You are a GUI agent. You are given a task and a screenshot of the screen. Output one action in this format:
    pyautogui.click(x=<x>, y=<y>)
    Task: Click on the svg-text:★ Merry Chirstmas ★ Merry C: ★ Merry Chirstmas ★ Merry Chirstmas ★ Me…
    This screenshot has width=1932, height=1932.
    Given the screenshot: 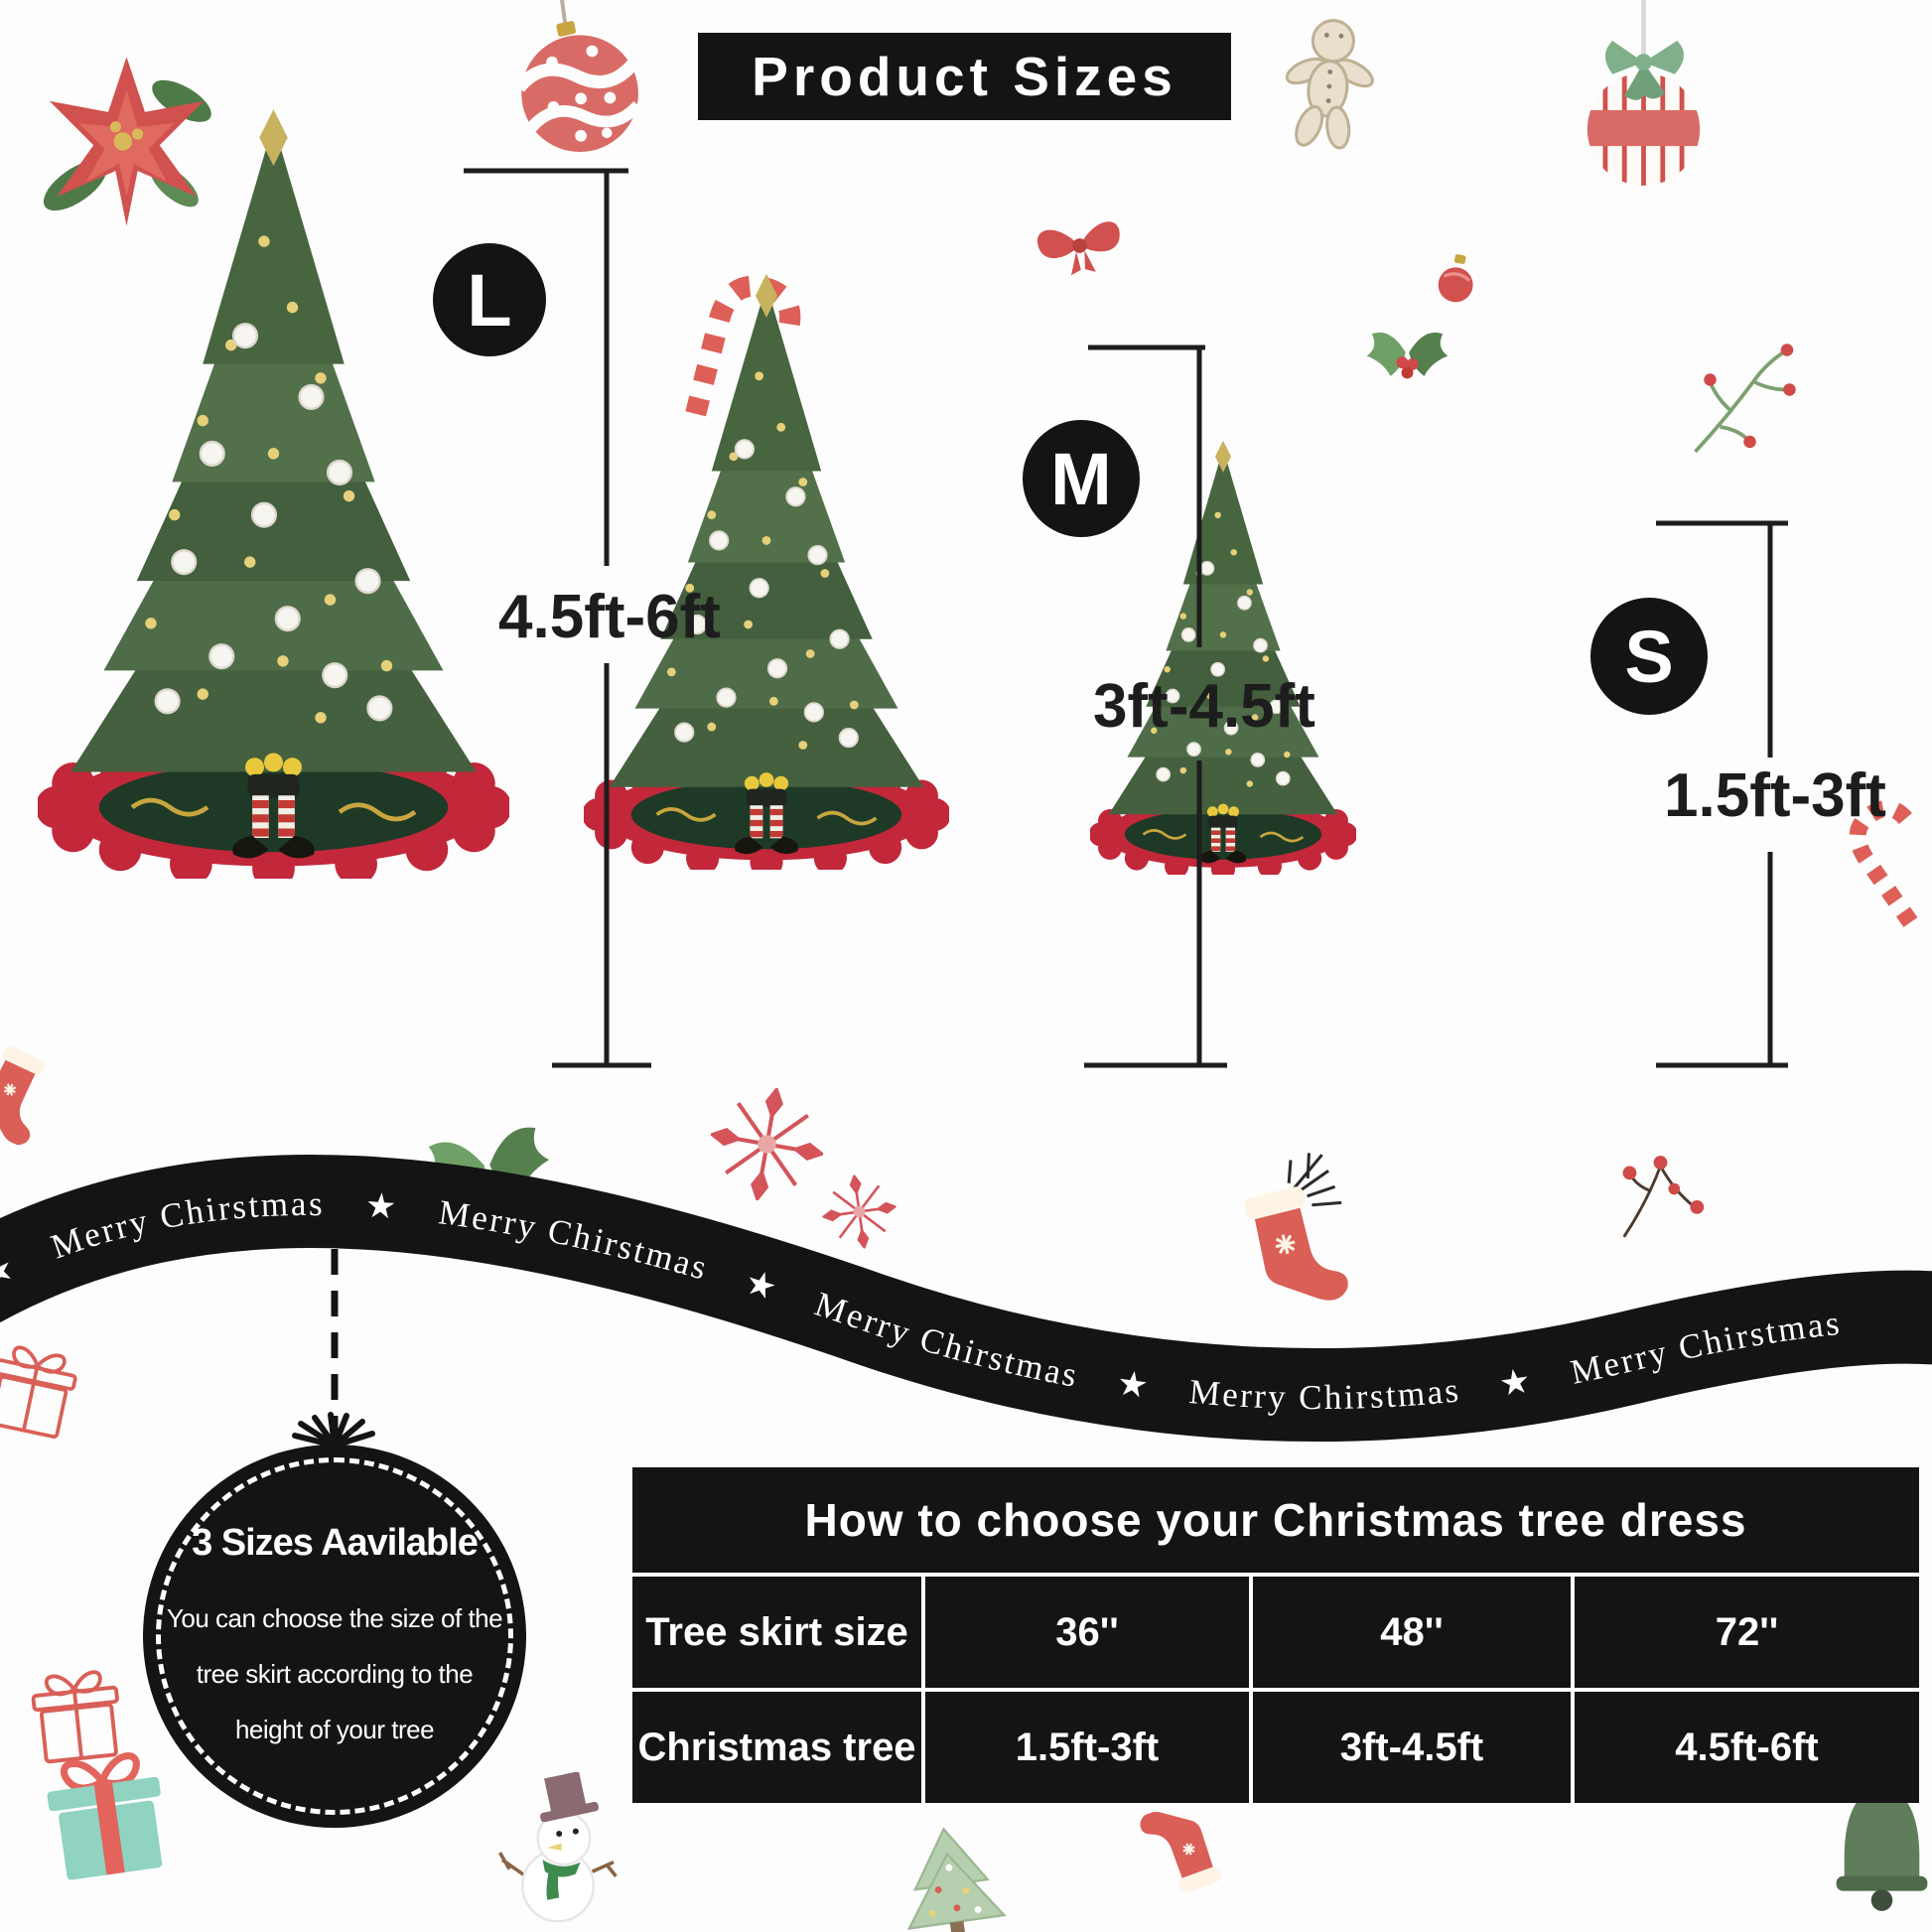 What is the action you would take?
    pyautogui.click(x=941, y=1300)
    